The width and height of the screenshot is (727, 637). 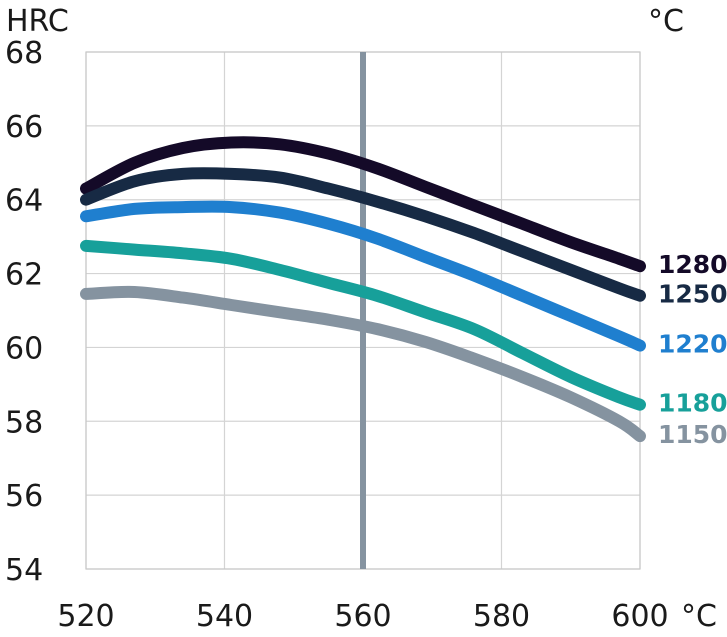 I want to click on x-tick-label: 540, so click(x=224, y=616).